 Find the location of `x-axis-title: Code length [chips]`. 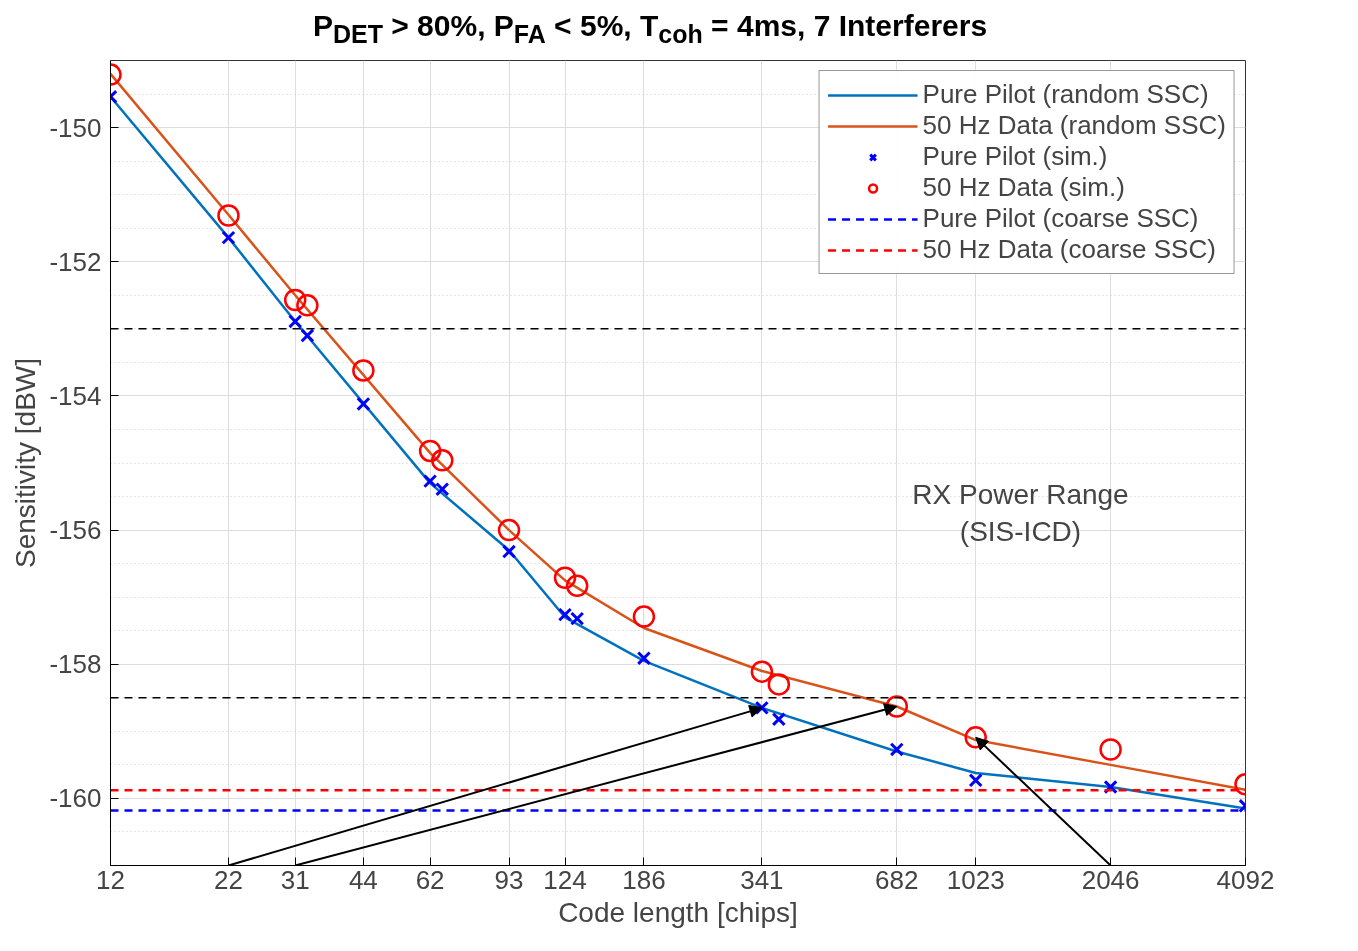

x-axis-title: Code length [chips] is located at coordinates (678, 912).